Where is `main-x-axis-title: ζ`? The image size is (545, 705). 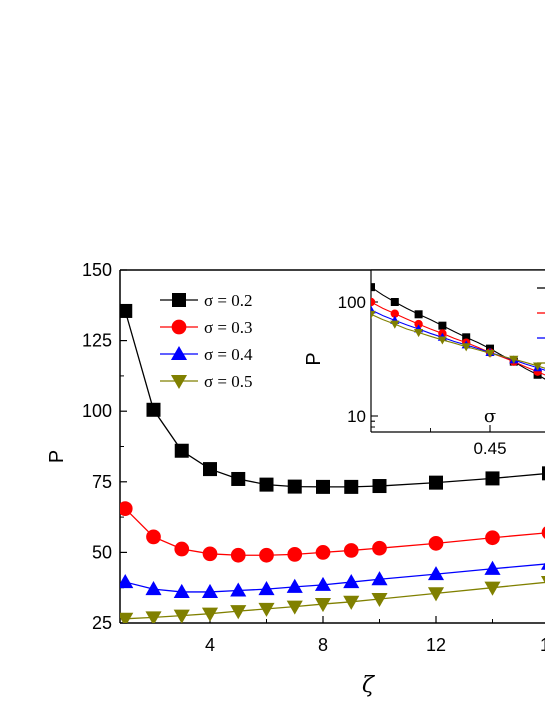
main-x-axis-title: ζ is located at coordinates (369, 685).